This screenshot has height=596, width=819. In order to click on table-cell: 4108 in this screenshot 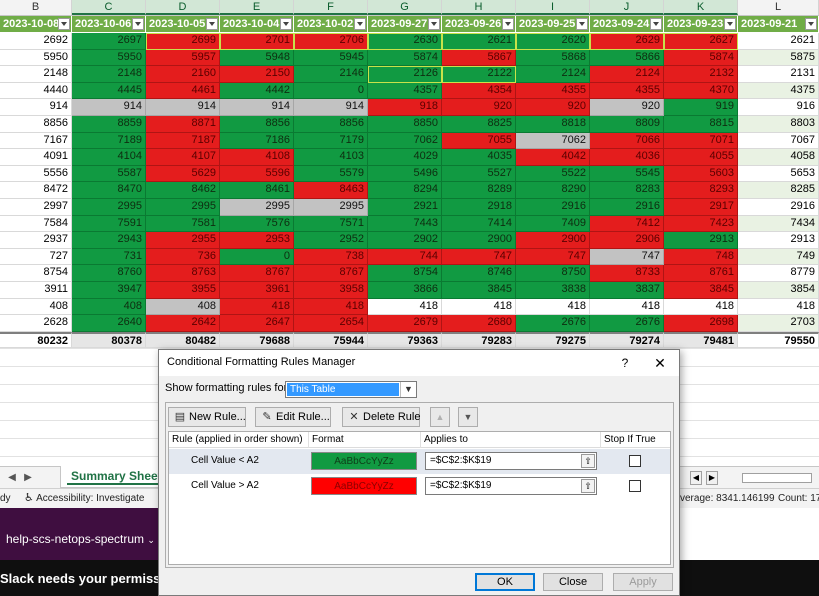, I will do `click(257, 157)`.